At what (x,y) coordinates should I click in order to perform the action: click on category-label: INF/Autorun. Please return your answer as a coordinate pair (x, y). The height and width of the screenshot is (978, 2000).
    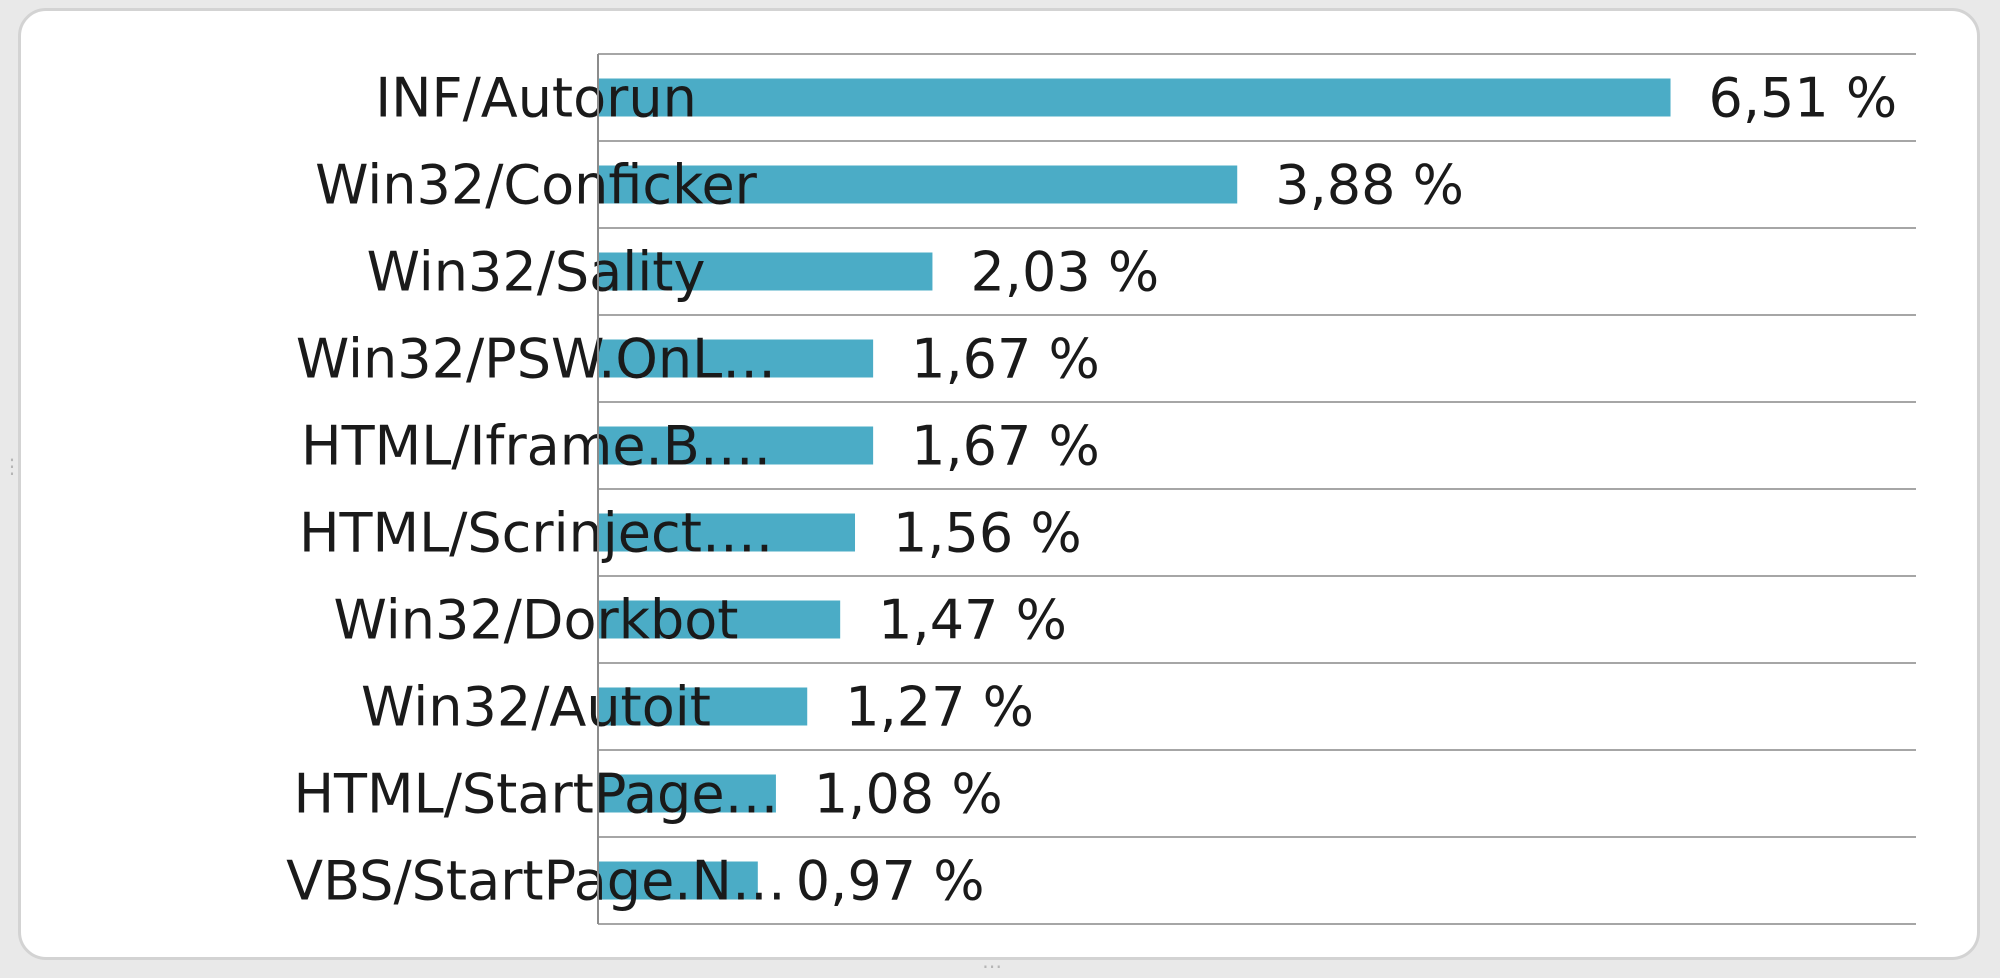
    Looking at the image, I should click on (536, 98).